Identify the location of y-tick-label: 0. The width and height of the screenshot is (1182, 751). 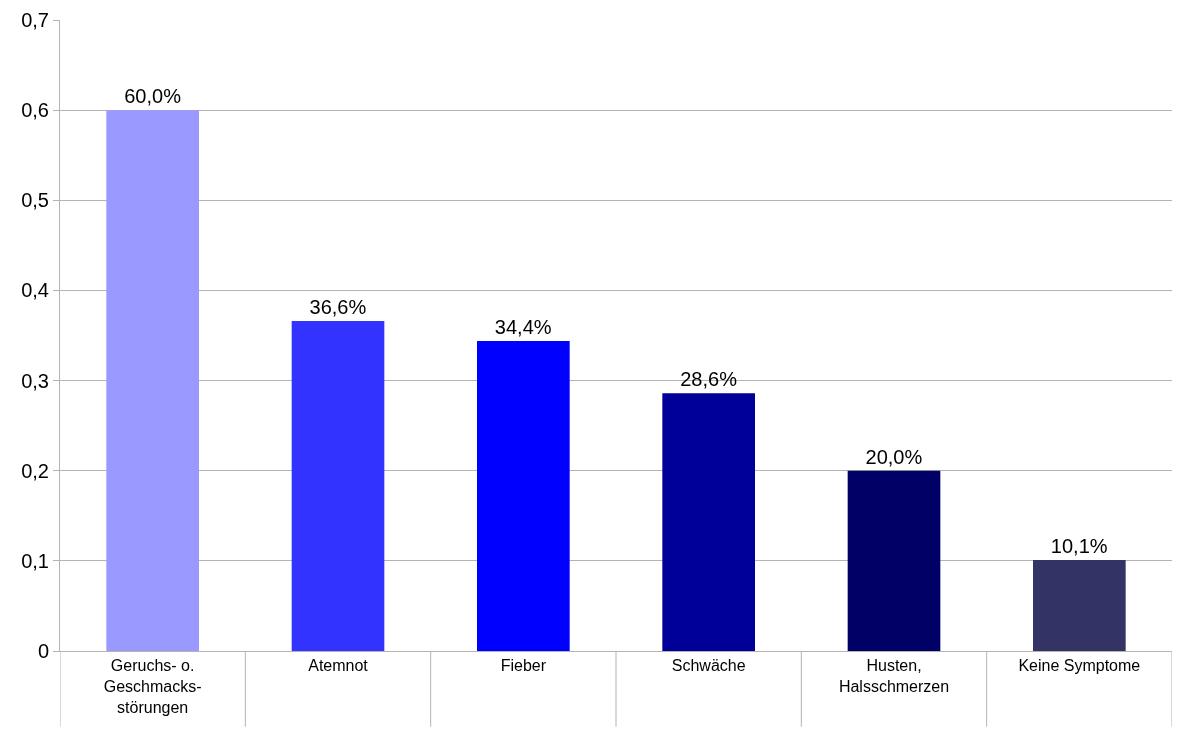
(43, 651).